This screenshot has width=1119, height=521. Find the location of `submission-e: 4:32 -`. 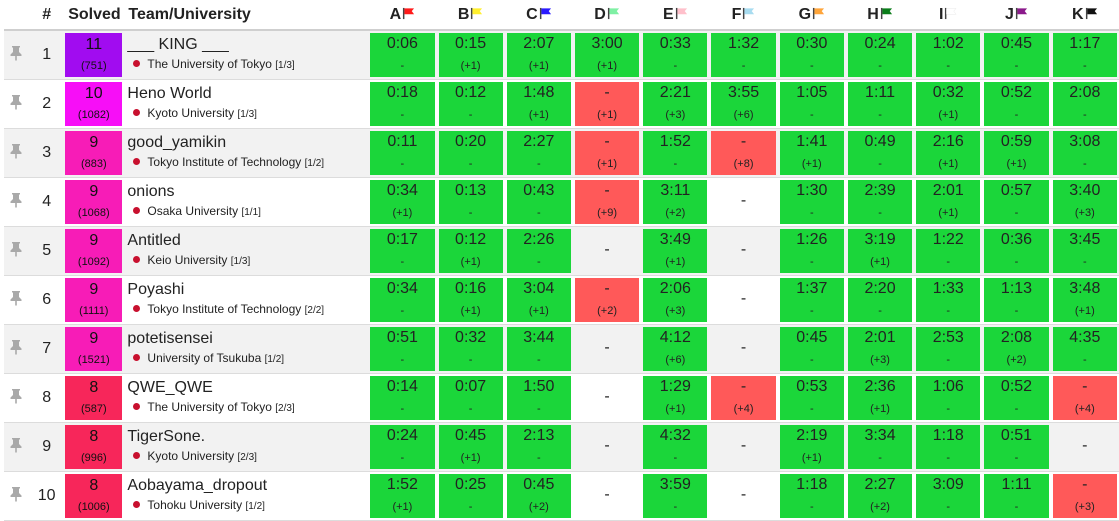

submission-e: 4:32 - is located at coordinates (675, 447).